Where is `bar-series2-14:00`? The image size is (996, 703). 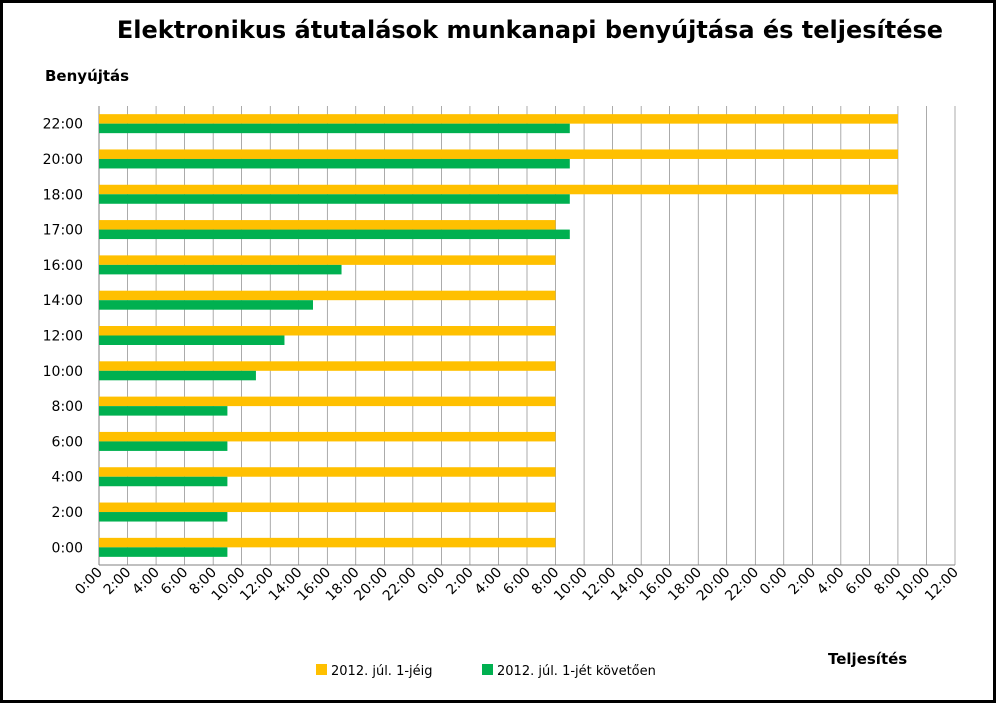
bar-series2-14:00 is located at coordinates (206, 305).